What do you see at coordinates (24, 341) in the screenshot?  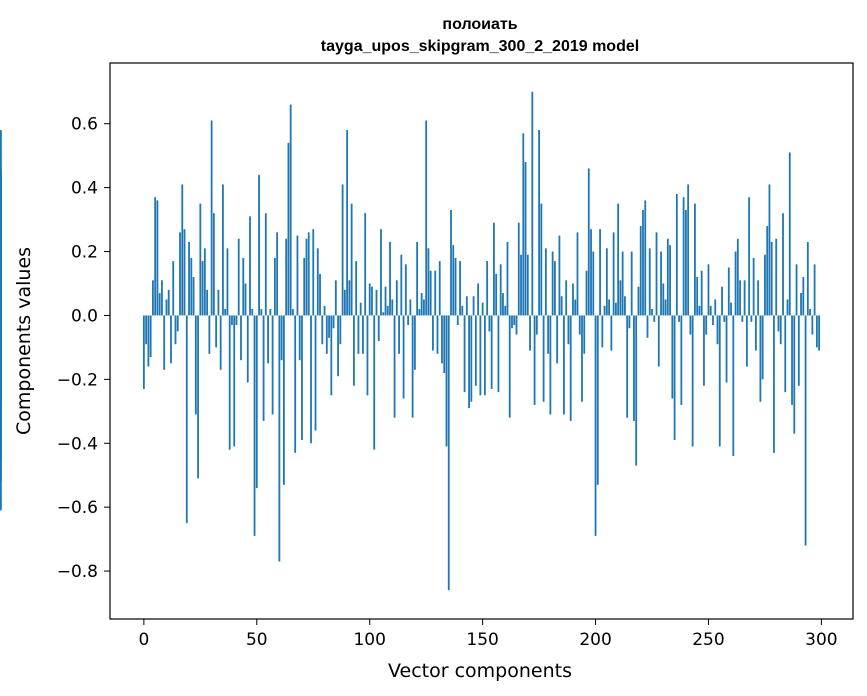 I see `y-axis-label: Components values` at bounding box center [24, 341].